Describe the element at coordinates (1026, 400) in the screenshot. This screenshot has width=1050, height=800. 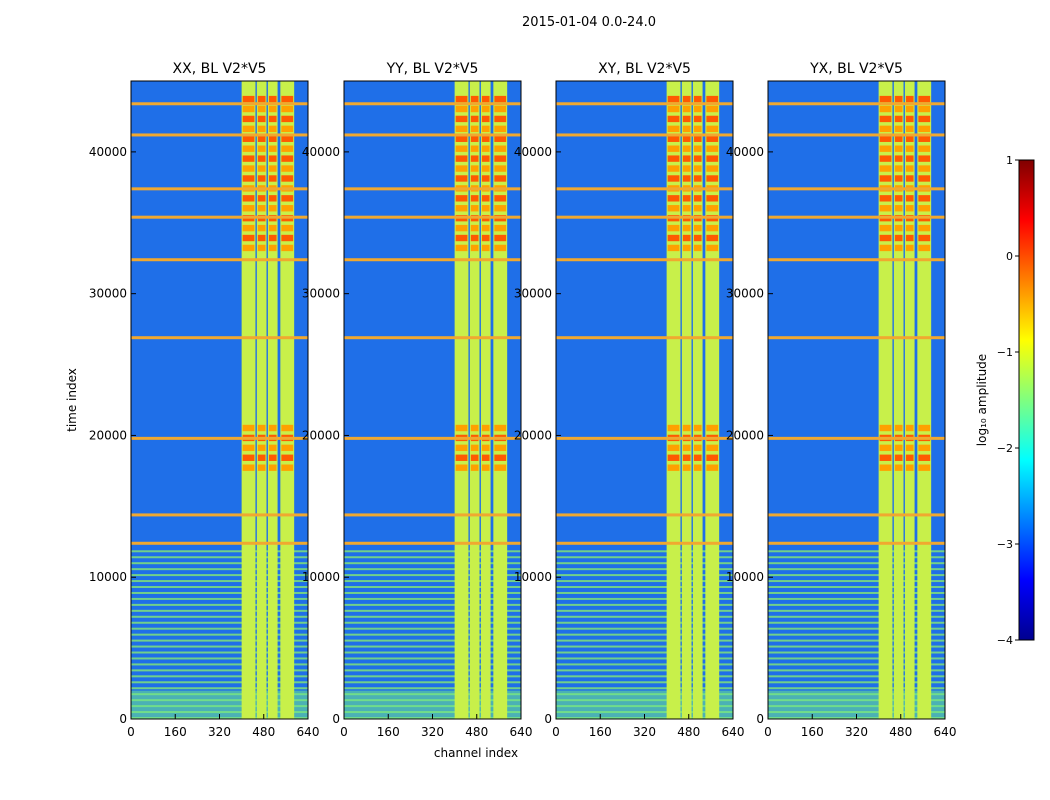
I see `colorbar-gradient` at that location.